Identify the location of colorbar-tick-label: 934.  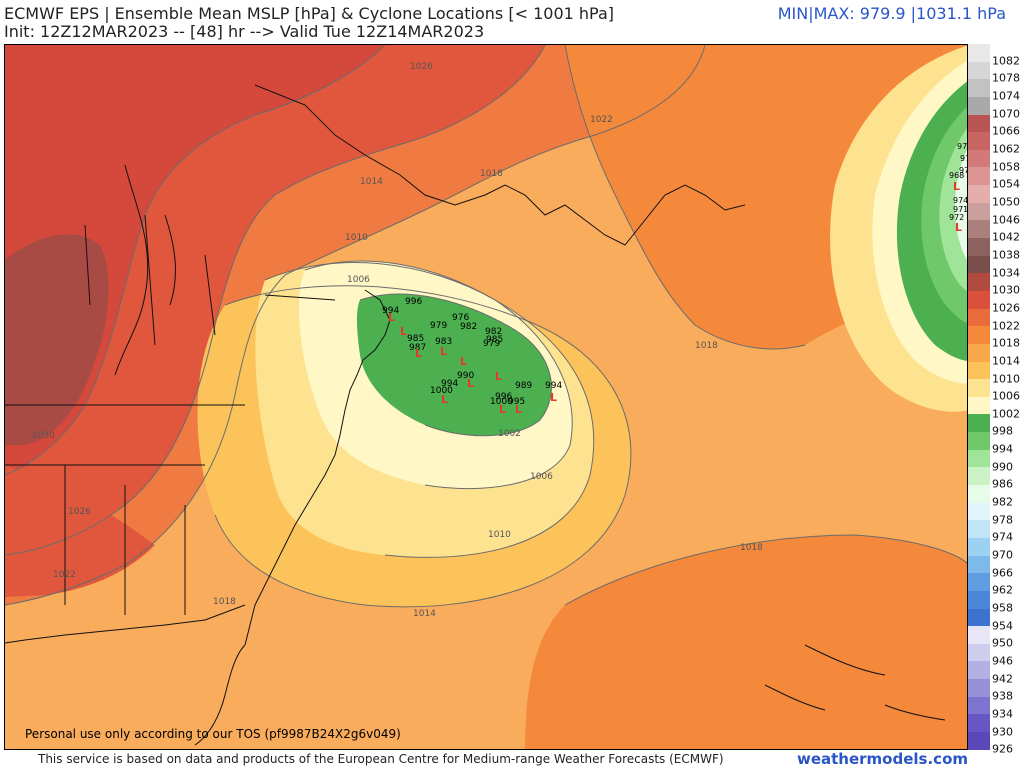
(1002, 714).